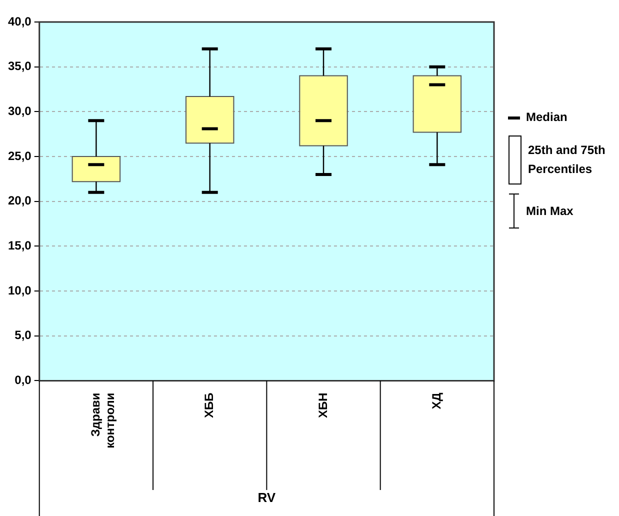 The image size is (619, 516). I want to click on text: 25th and 75th Percentiles, so click(567, 160).